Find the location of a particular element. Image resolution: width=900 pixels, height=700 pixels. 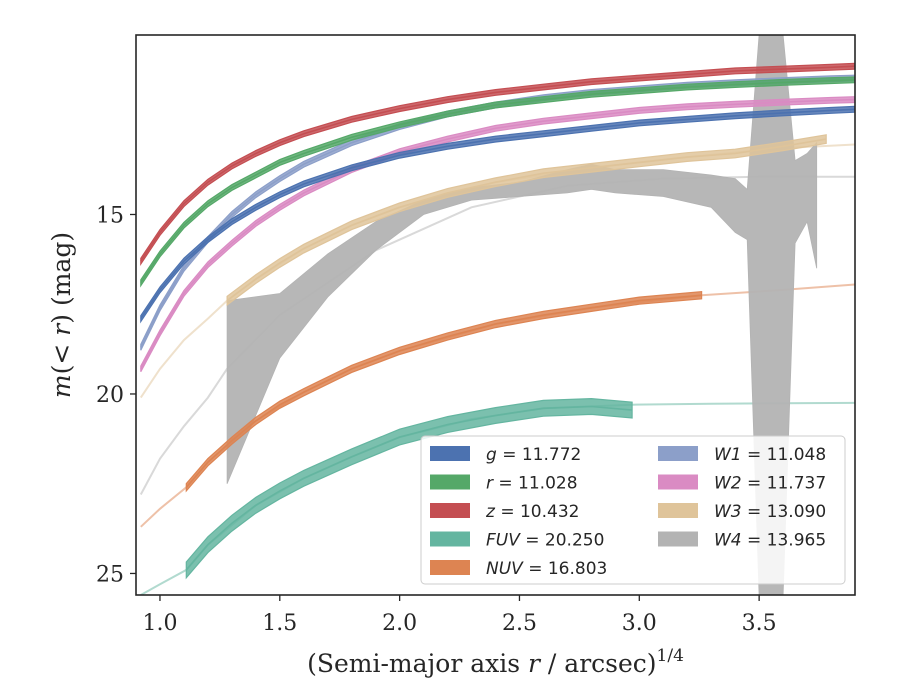

legend-swatch-nuv is located at coordinates (450, 567).